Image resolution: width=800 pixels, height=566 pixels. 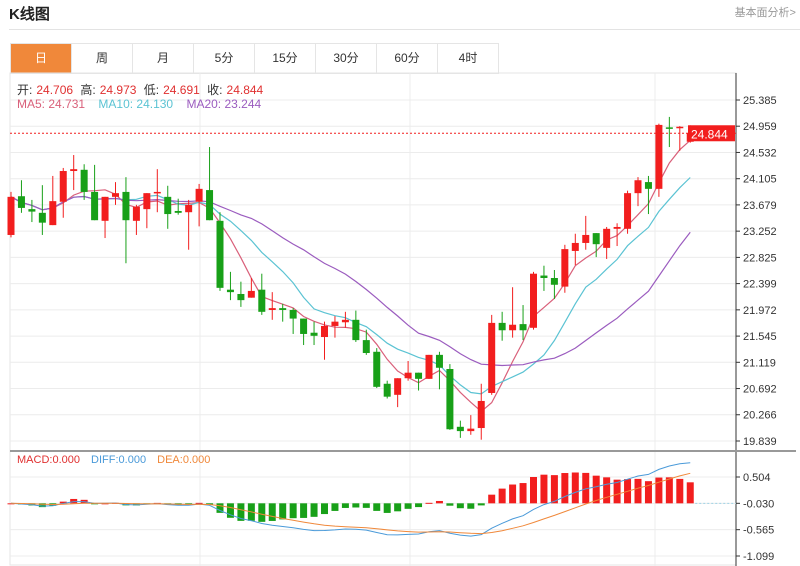 What do you see at coordinates (346, 58) in the screenshot?
I see `tab-30min: 30分` at bounding box center [346, 58].